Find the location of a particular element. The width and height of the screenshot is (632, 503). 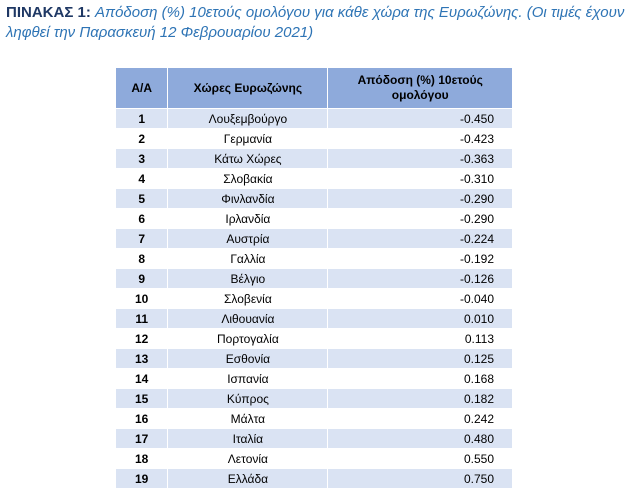

row-number: 19 is located at coordinates (141, 478).